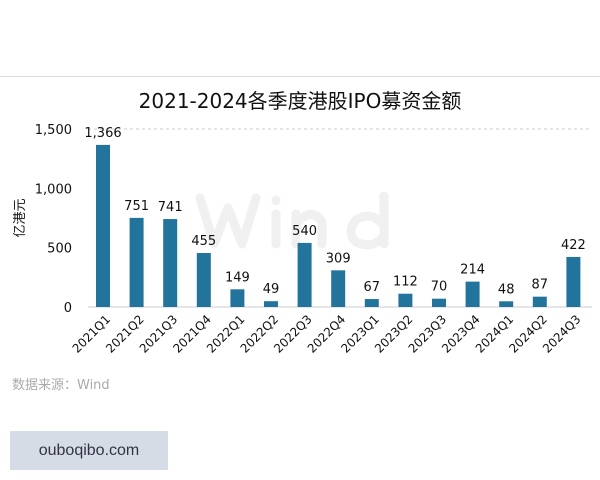 The height and width of the screenshot is (480, 600). I want to click on data-label: 214, so click(472, 270).